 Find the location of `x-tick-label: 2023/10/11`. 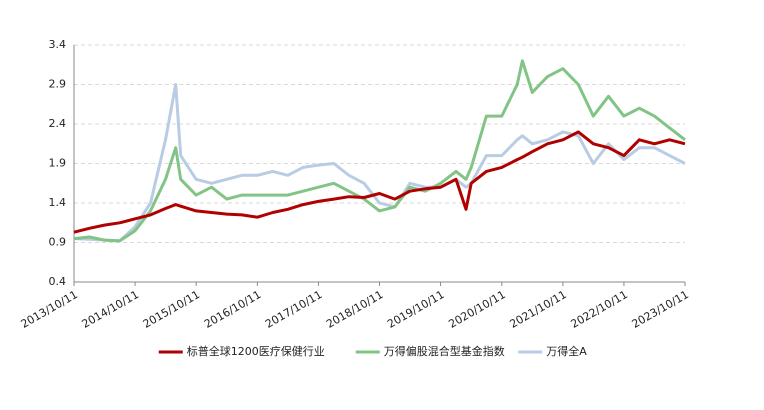

x-tick-label: 2023/10/11 is located at coordinates (660, 309).